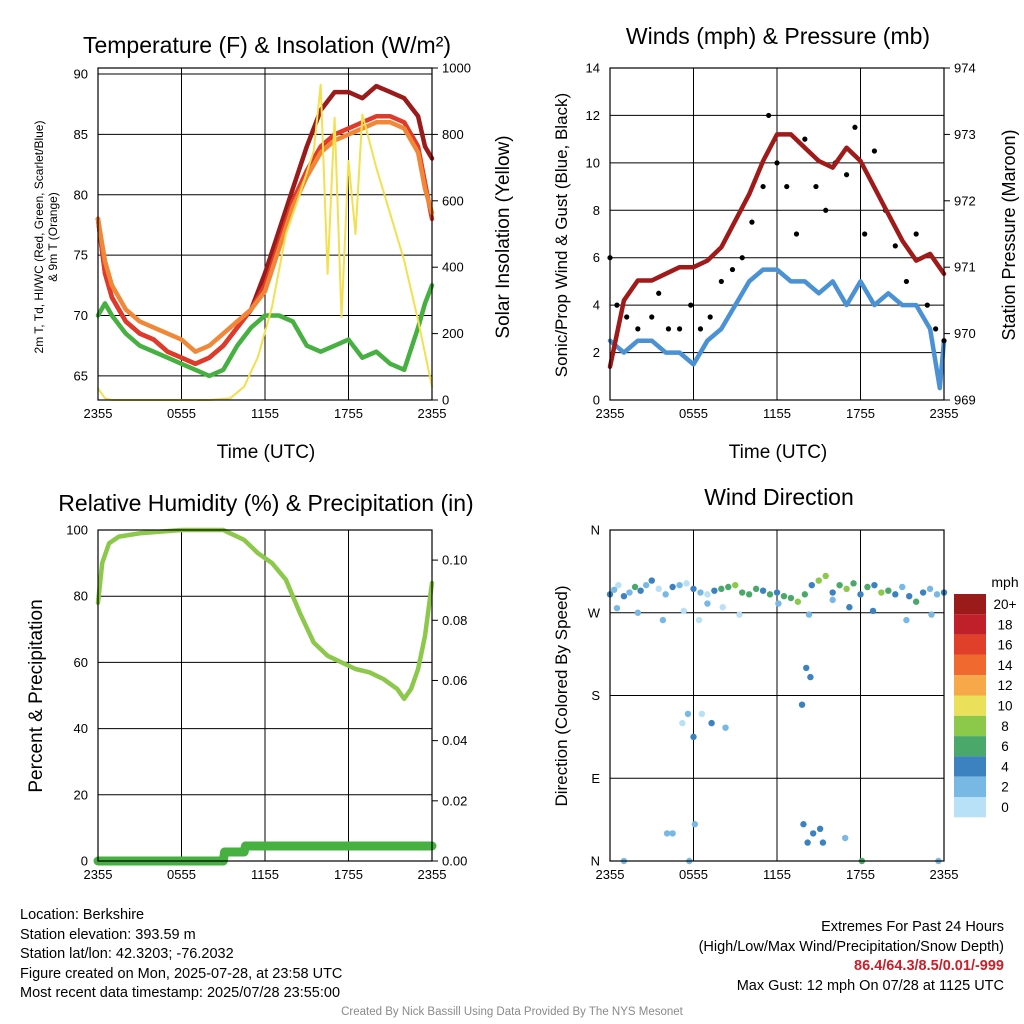 This screenshot has width=1024, height=1024. Describe the element at coordinates (596, 210) in the screenshot. I see `y-tick-label: 8` at that location.